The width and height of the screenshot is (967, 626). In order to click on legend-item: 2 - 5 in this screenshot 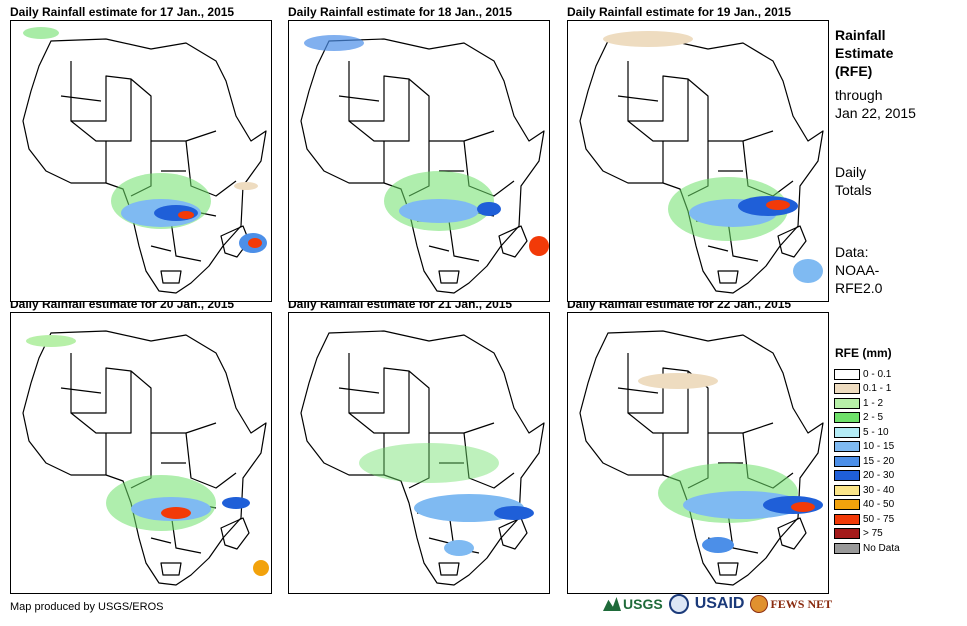, I will do `click(867, 418)`.